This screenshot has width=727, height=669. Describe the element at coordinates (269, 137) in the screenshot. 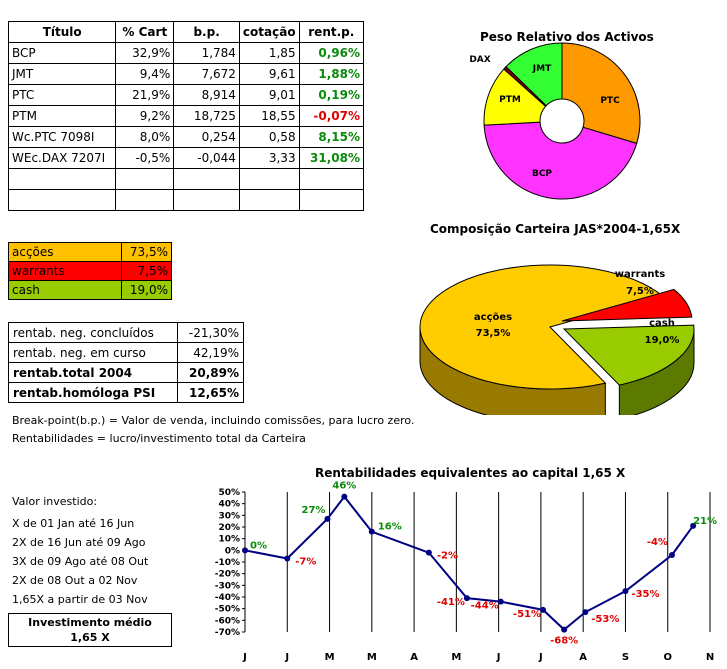

I see `cell-cotacao: 0,58` at that location.